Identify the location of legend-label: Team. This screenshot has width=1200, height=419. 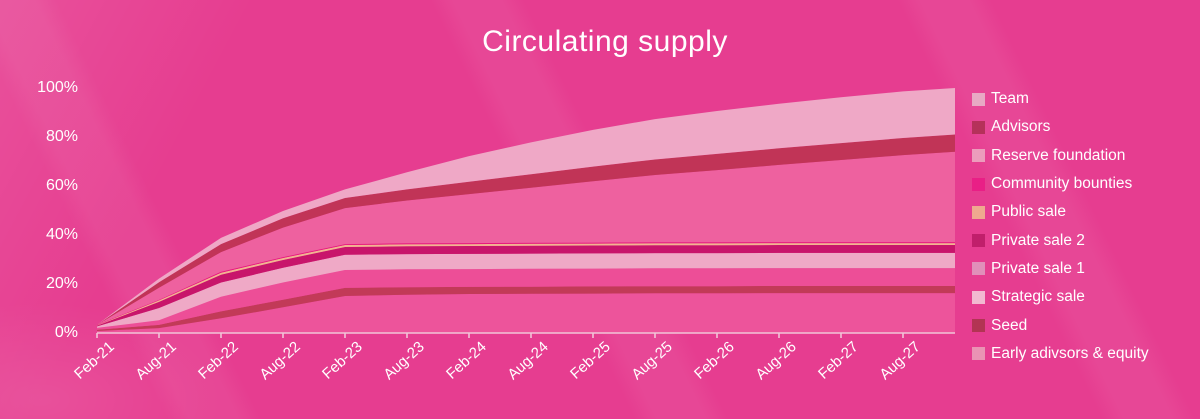
(1010, 99).